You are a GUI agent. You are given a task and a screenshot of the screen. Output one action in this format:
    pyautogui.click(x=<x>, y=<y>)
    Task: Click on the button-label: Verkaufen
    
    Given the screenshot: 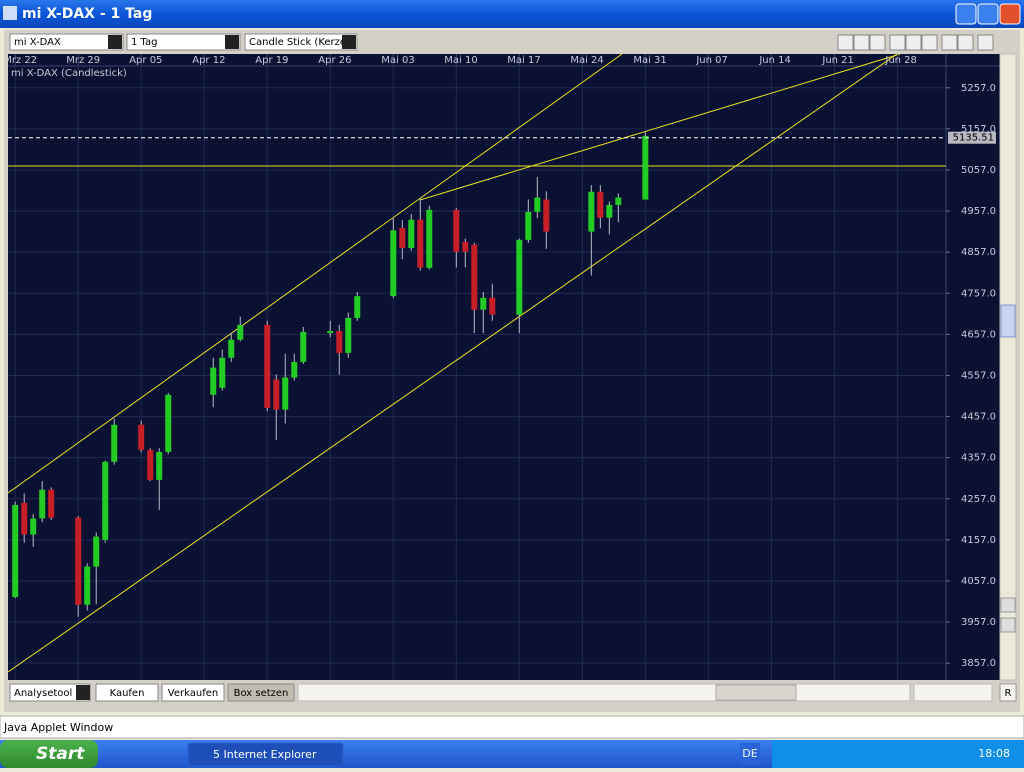 What is the action you would take?
    pyautogui.click(x=193, y=693)
    